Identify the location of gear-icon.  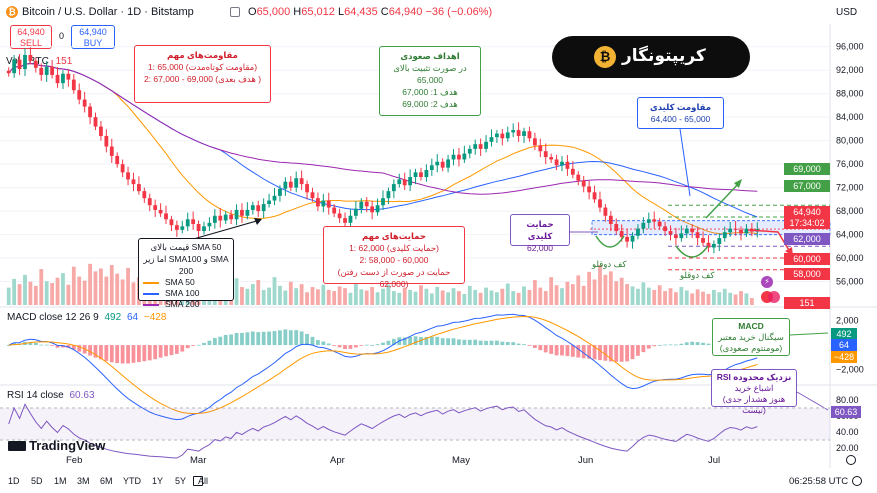
(857, 481).